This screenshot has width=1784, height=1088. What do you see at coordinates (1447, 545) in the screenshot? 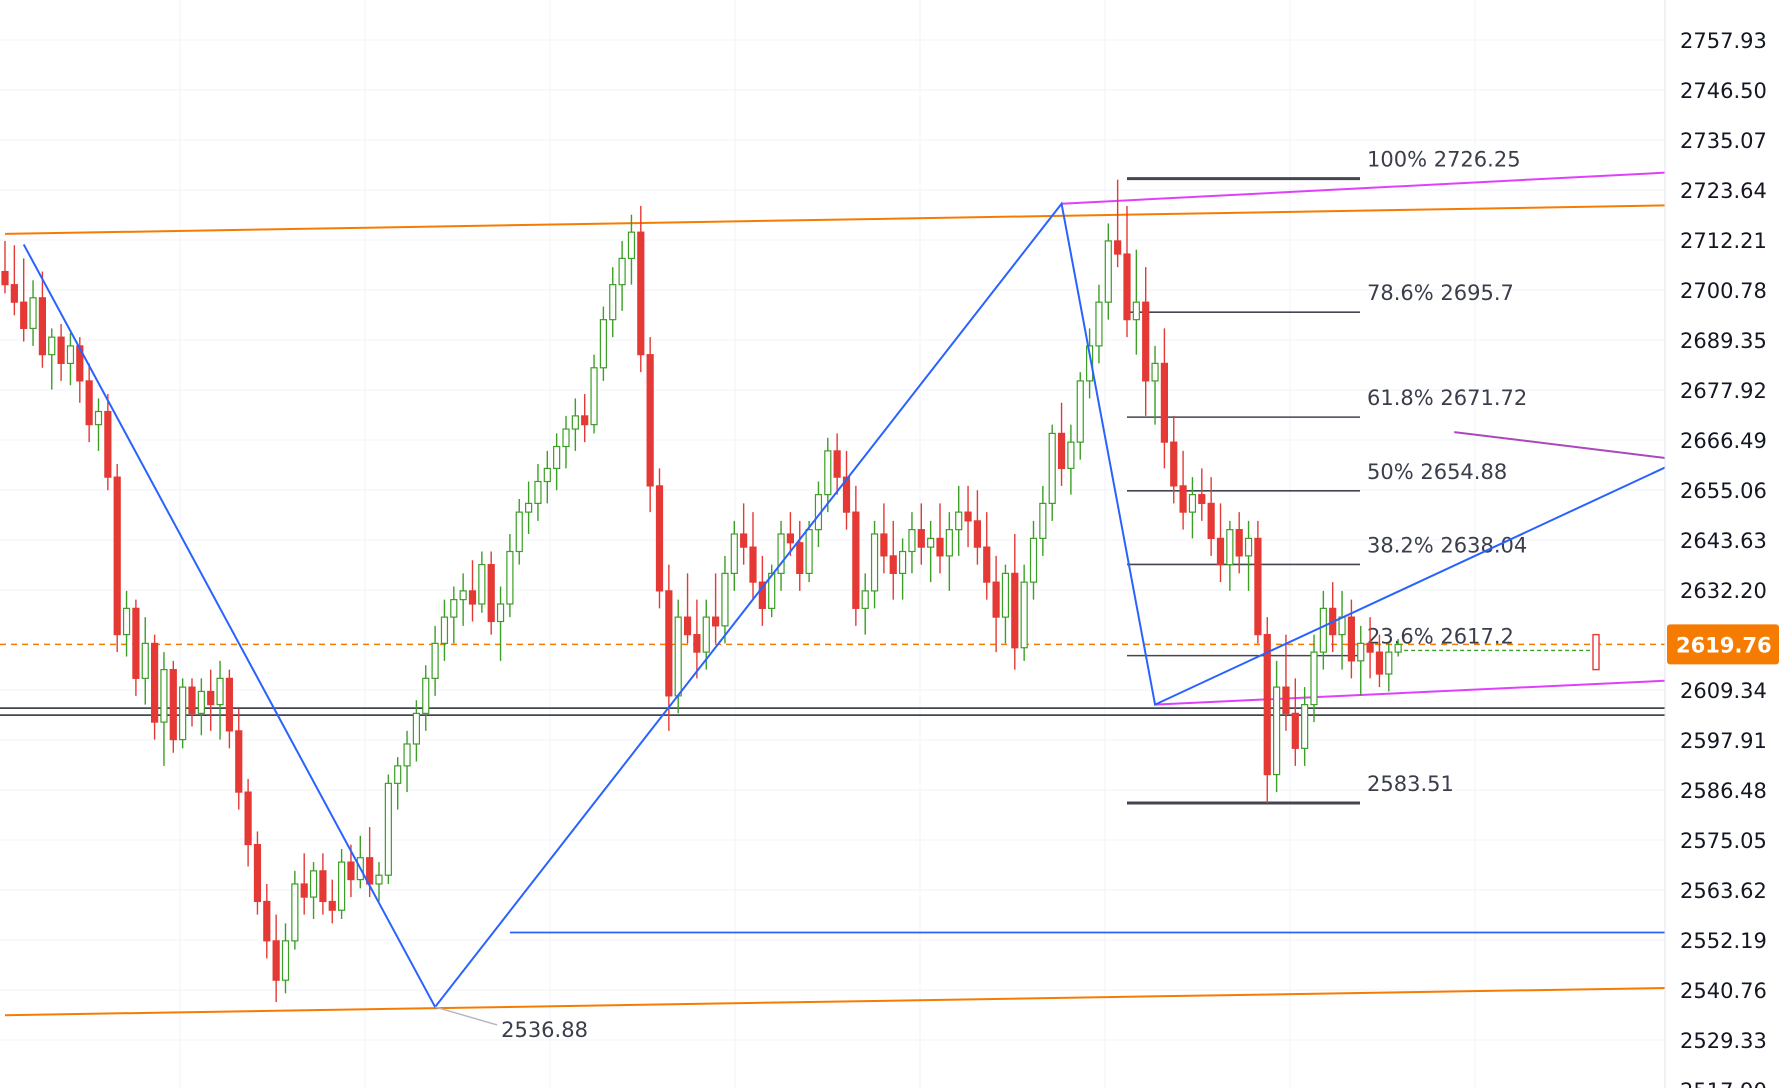
I see `fib-level-label: 38.2% 2638.04` at bounding box center [1447, 545].